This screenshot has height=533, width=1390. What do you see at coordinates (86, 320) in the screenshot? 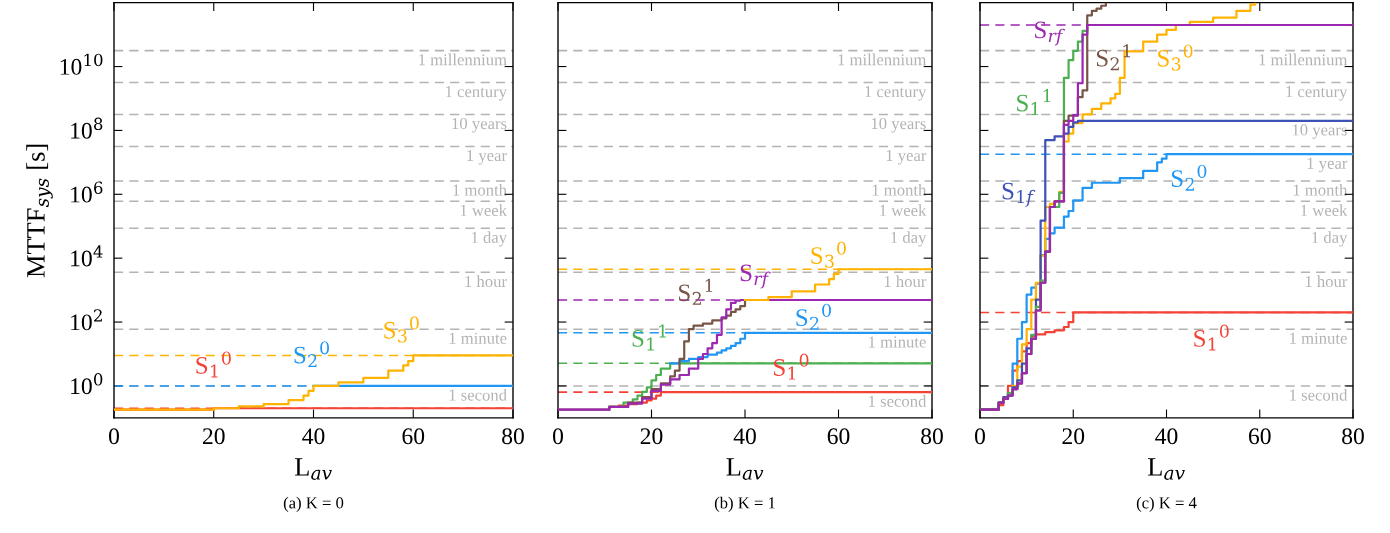
I see `y-tick-label: 10$^{2}$` at bounding box center [86, 320].